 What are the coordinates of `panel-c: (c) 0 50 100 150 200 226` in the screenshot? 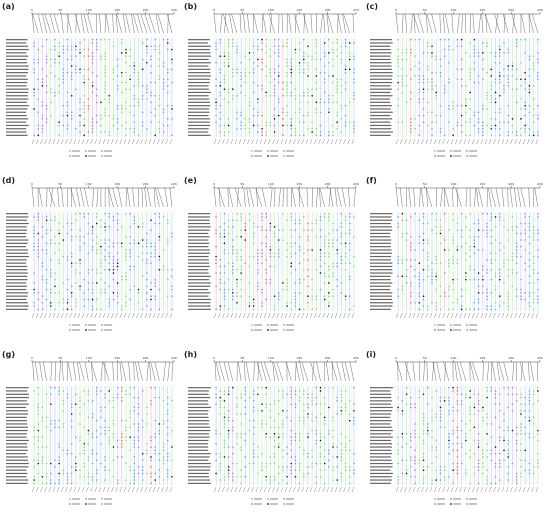 It's located at (457, 87).